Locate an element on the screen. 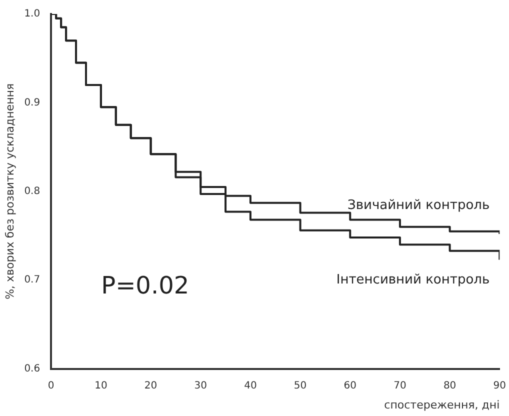  y-tick-label: 0.7 is located at coordinates (32, 280).